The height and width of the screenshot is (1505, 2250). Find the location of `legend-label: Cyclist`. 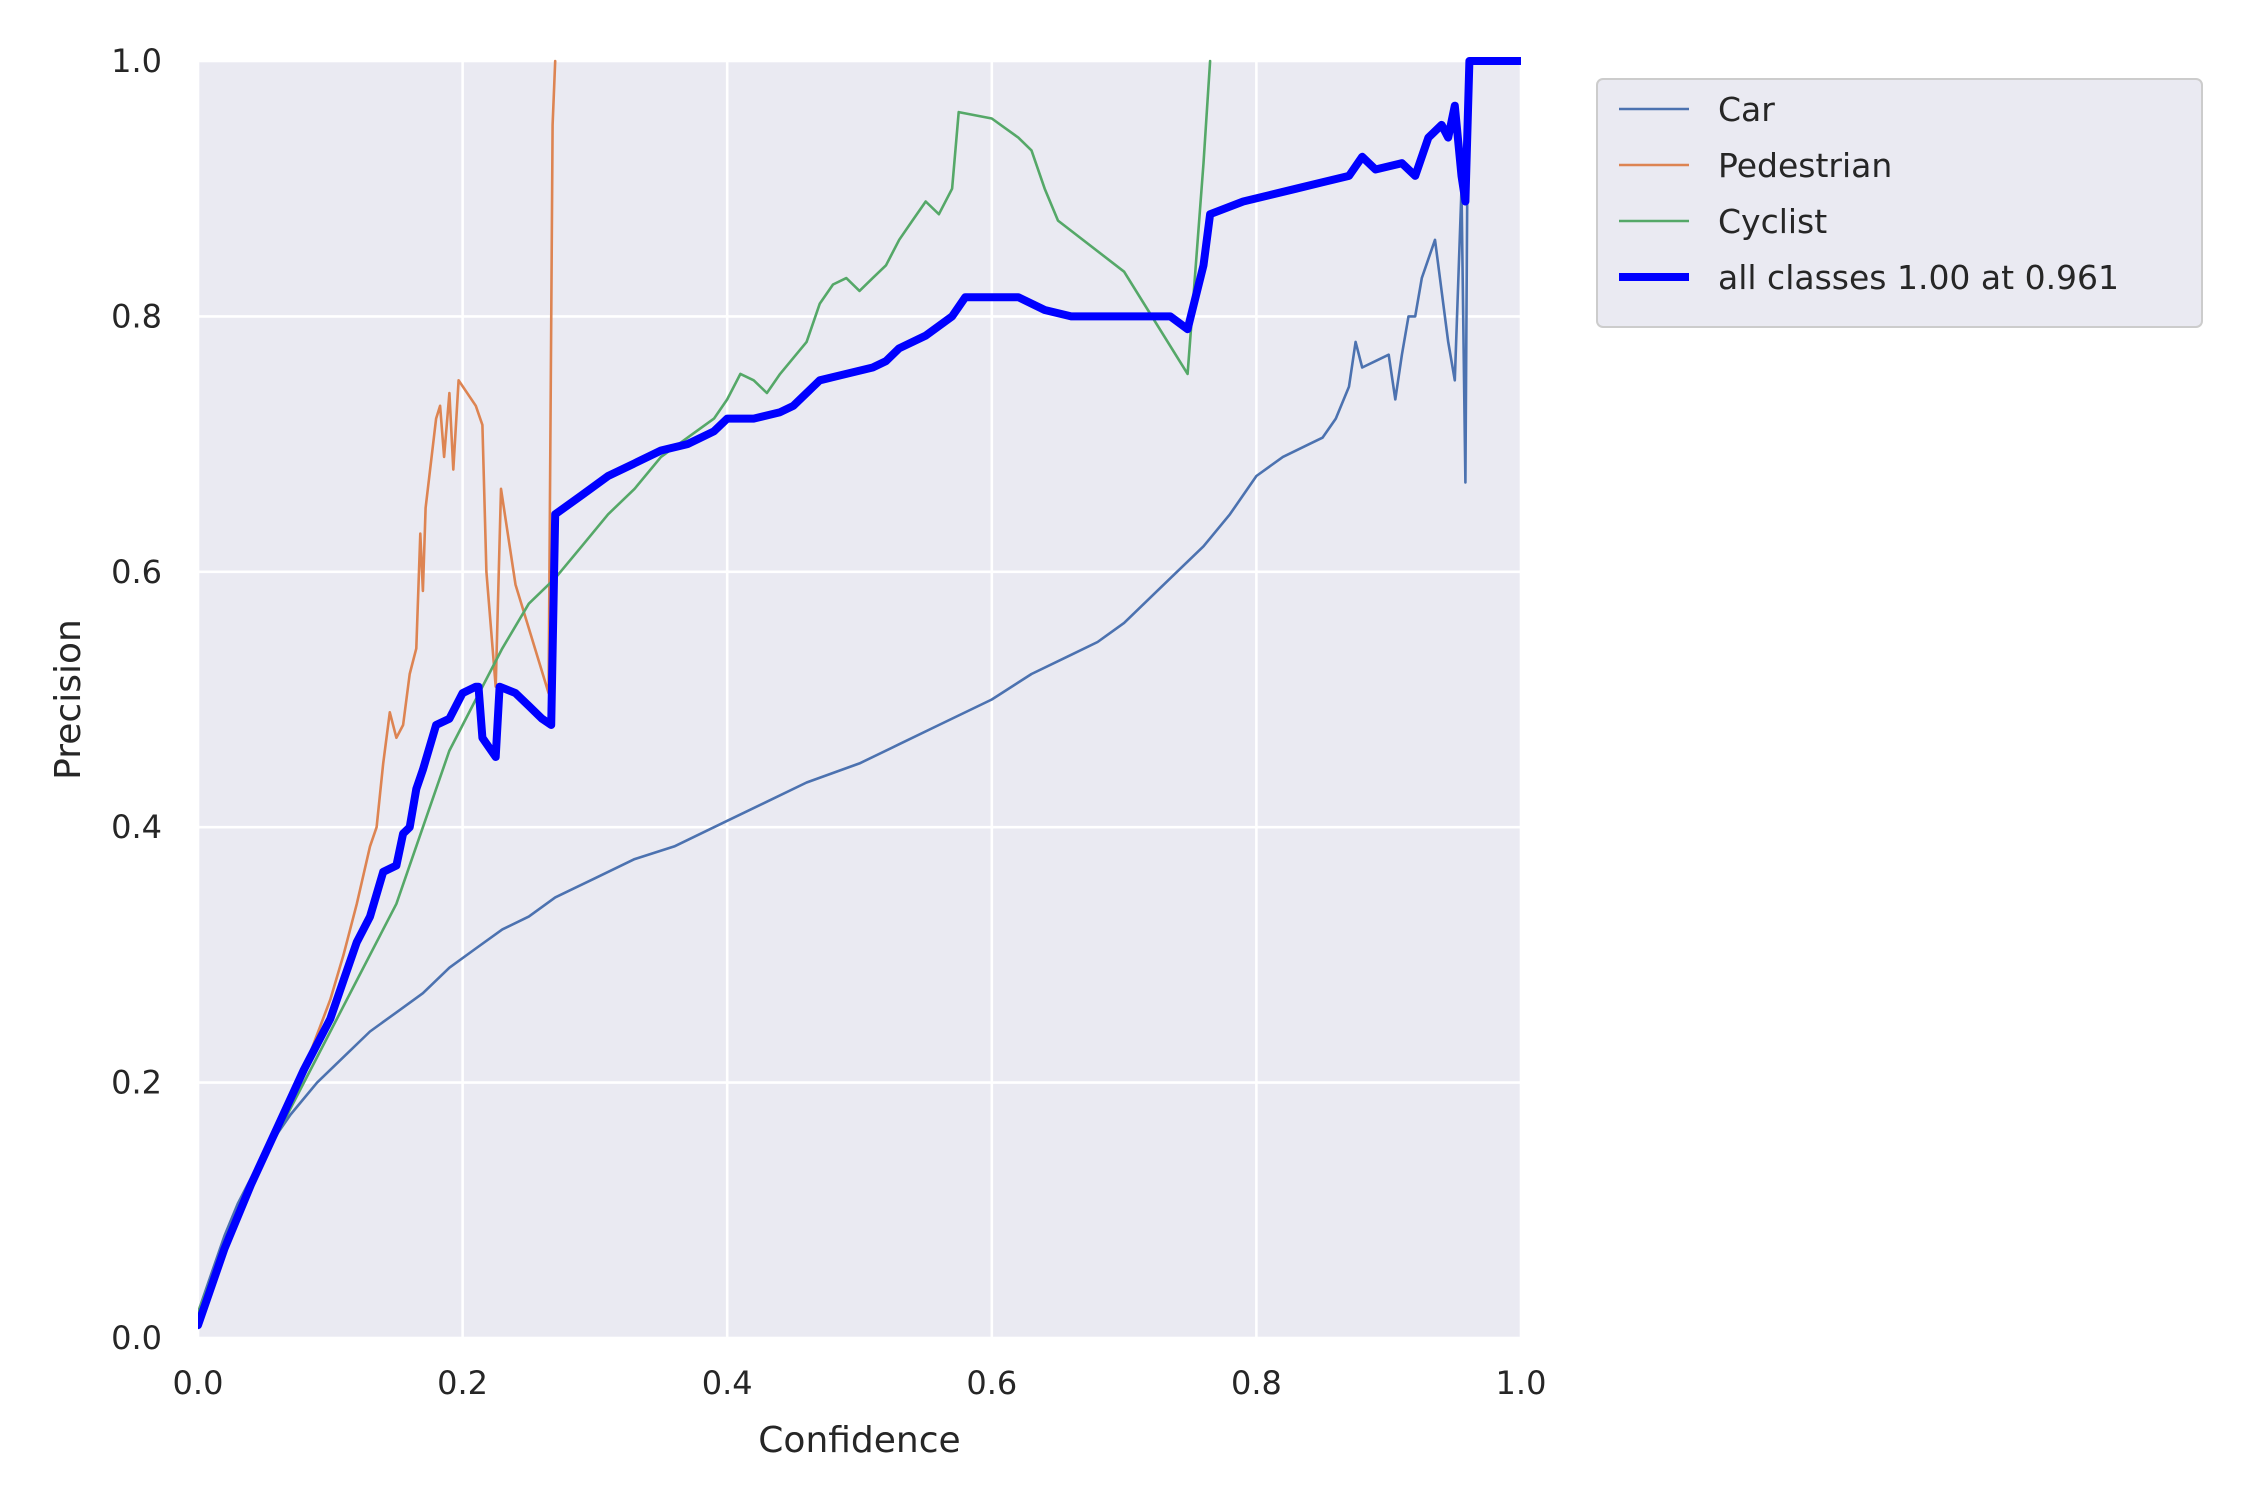

legend-label: Cyclist is located at coordinates (1772, 221).